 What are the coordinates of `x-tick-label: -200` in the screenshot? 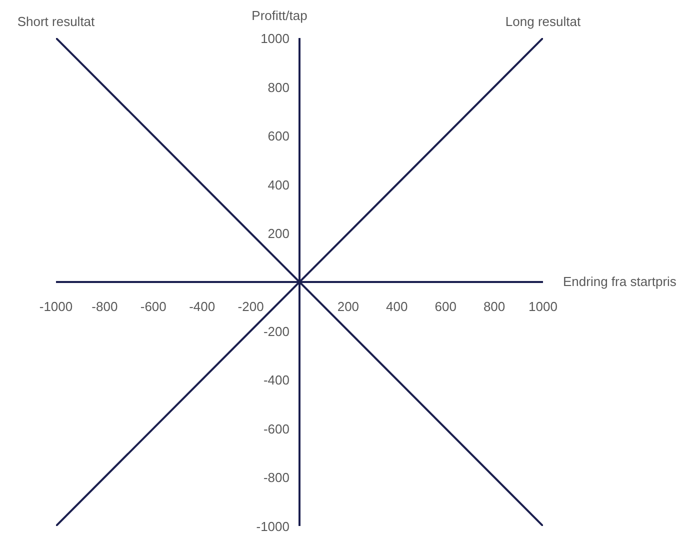 It's located at (251, 306).